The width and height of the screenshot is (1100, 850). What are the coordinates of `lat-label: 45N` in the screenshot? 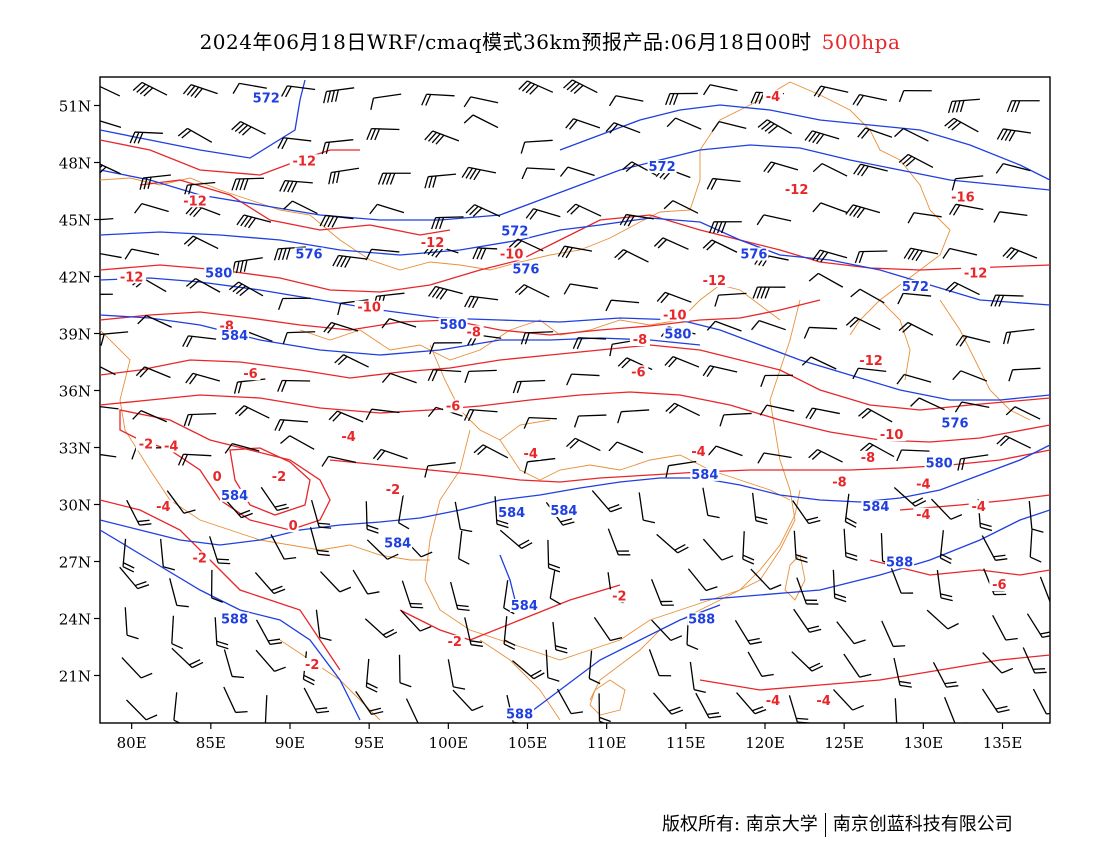 It's located at (75, 221).